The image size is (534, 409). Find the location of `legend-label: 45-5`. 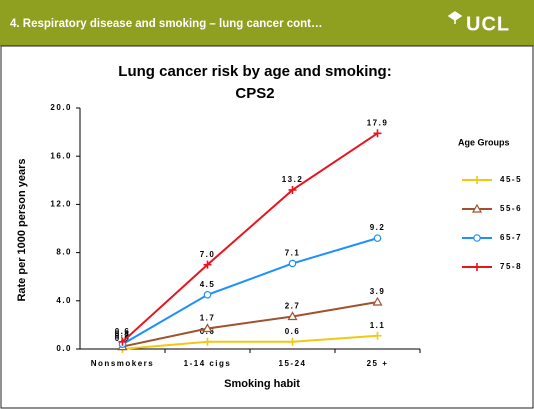

legend-label: 45-5 is located at coordinates (511, 179).